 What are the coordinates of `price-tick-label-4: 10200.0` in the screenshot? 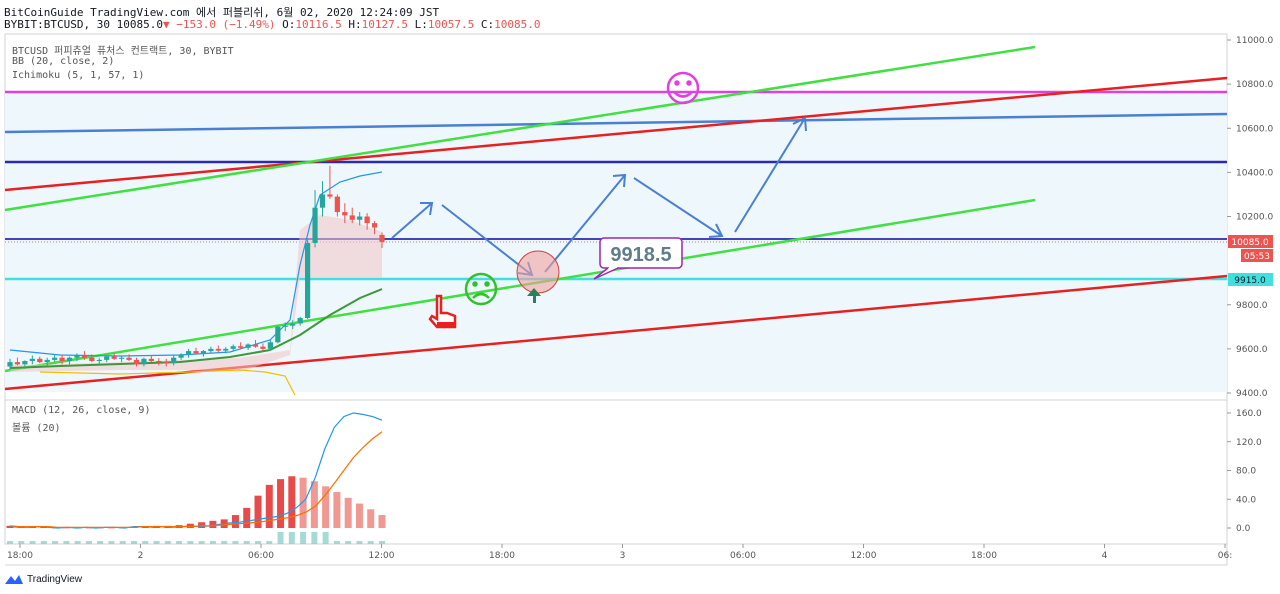 It's located at (1254, 218).